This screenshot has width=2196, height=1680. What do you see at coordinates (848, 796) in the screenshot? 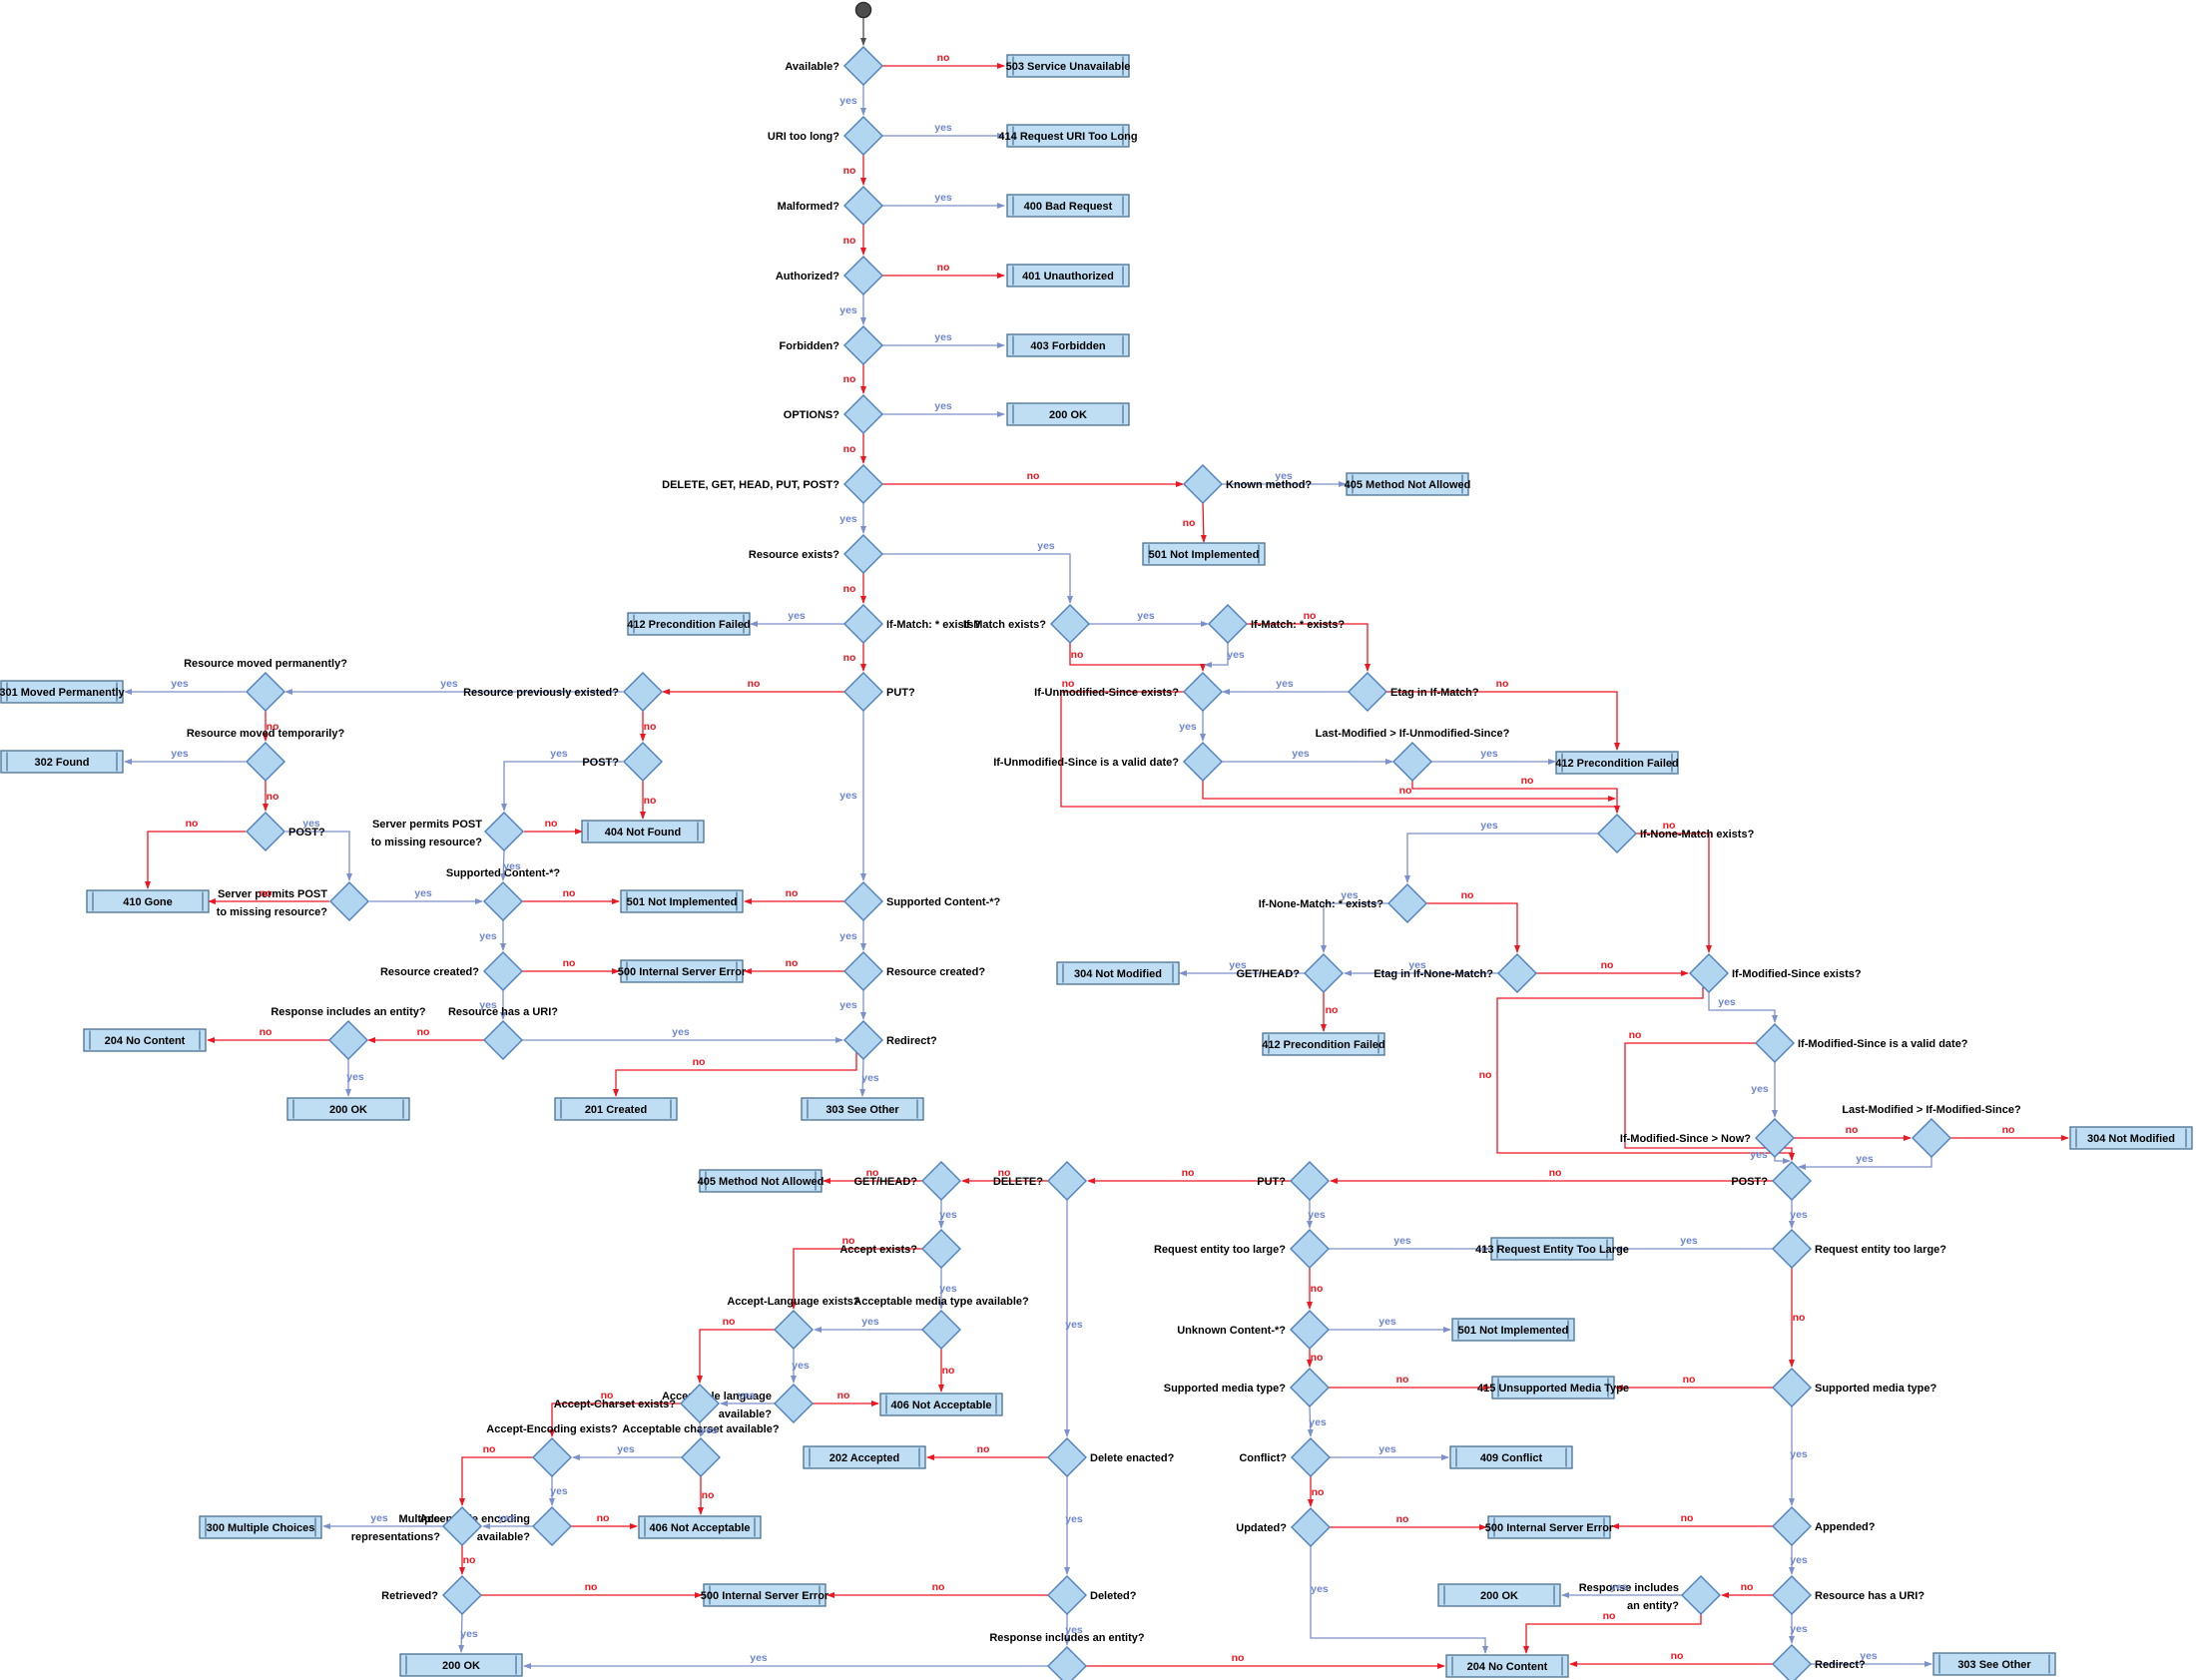
I see `edge-label-22: yes` at bounding box center [848, 796].